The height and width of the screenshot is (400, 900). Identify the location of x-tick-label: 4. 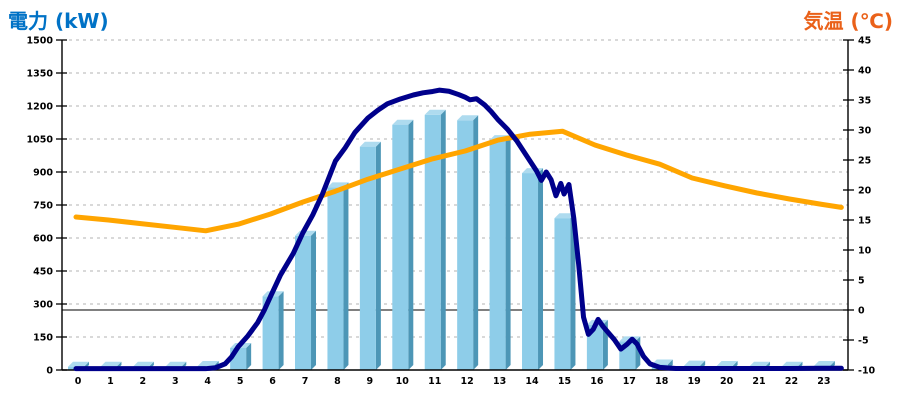
(207, 381).